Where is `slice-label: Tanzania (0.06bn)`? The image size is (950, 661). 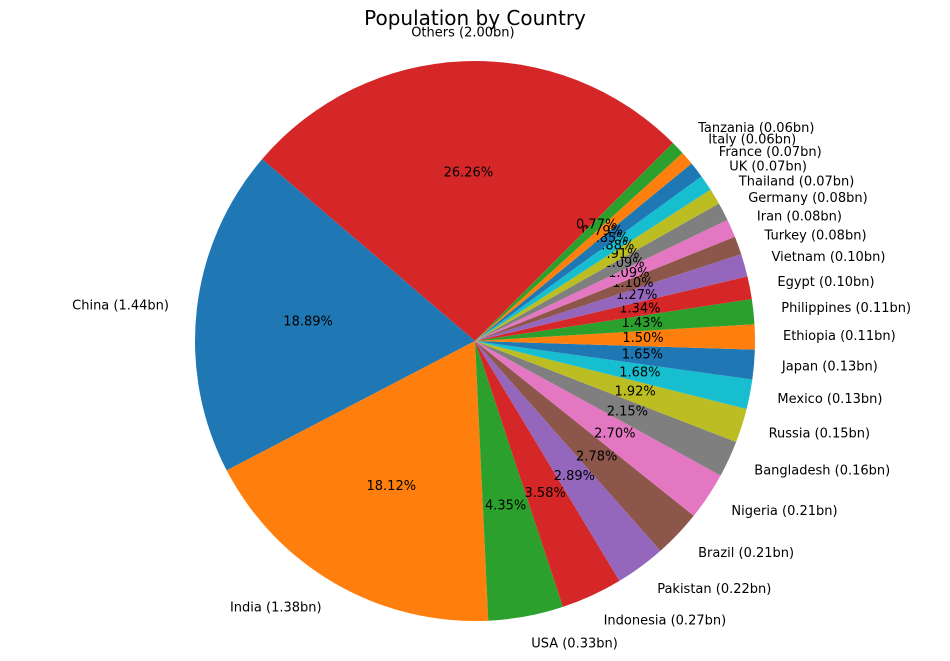
slice-label: Tanzania (0.06bn) is located at coordinates (755, 128).